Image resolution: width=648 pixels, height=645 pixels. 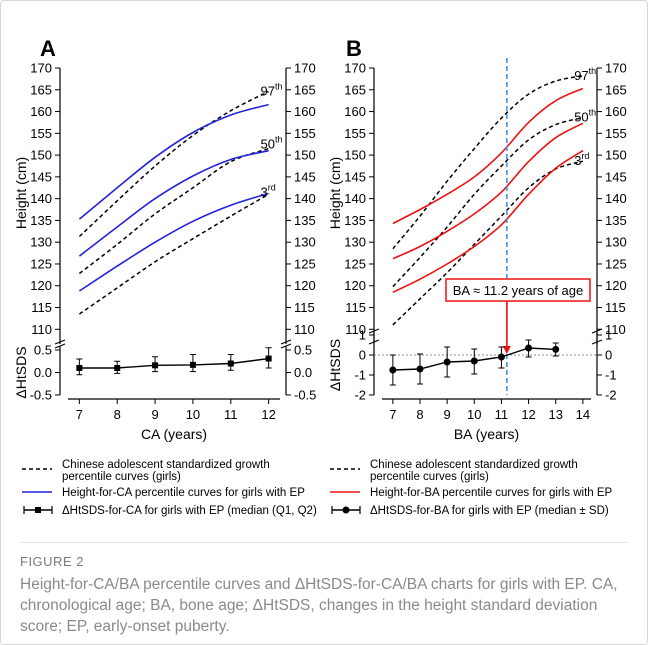 What do you see at coordinates (286, 344) in the screenshot?
I see `axis-break-right` at bounding box center [286, 344].